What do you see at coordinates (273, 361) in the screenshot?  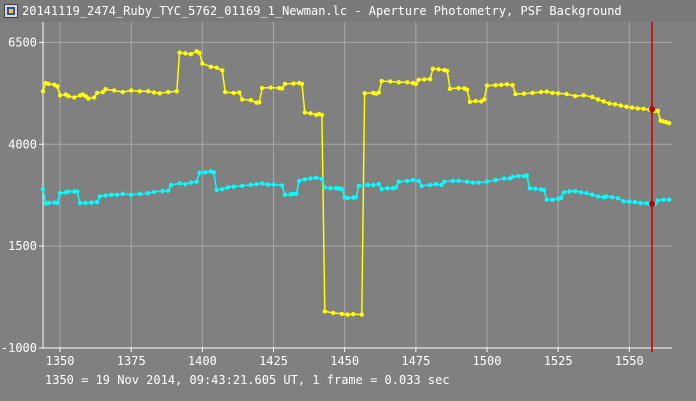 I see `x-tick-label: 1425` at bounding box center [273, 361].